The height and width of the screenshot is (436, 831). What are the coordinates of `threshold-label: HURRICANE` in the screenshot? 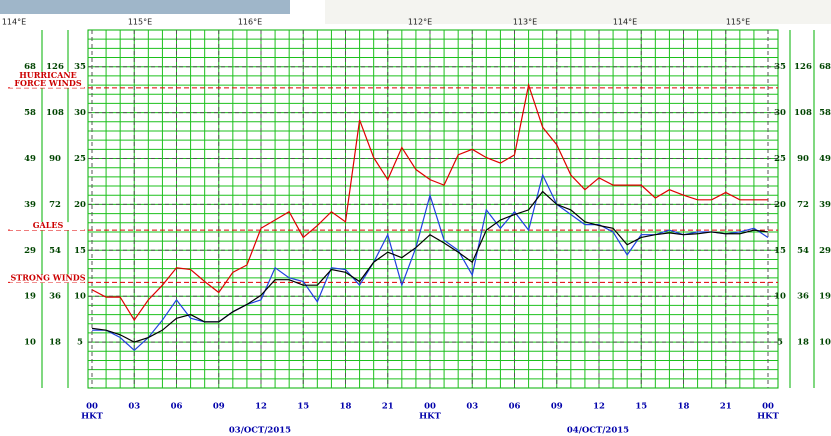 It's located at (48, 75).